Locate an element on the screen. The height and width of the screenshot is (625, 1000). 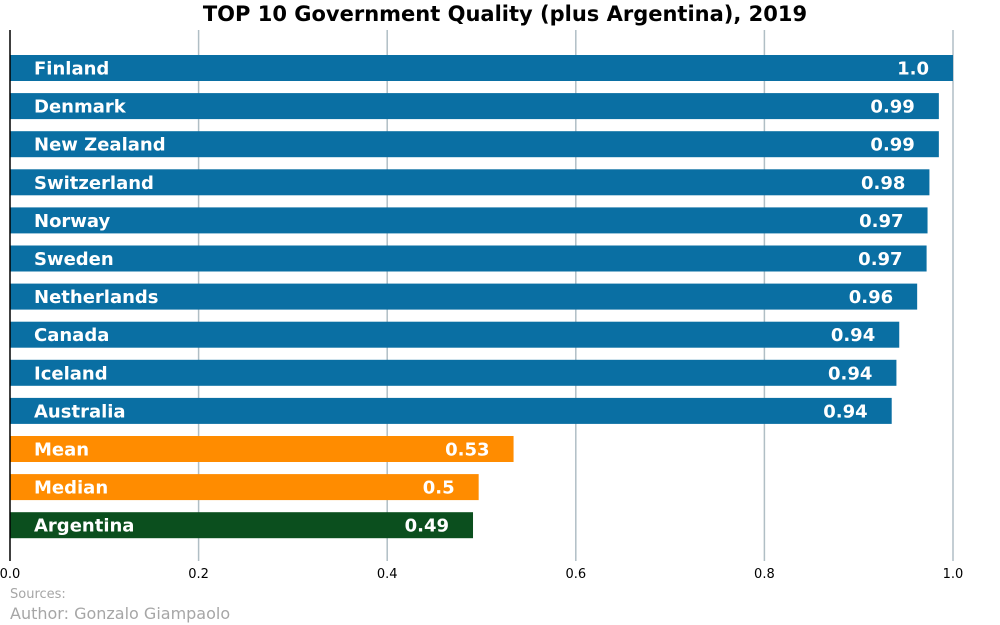
sources-note: Sources: is located at coordinates (38, 594).